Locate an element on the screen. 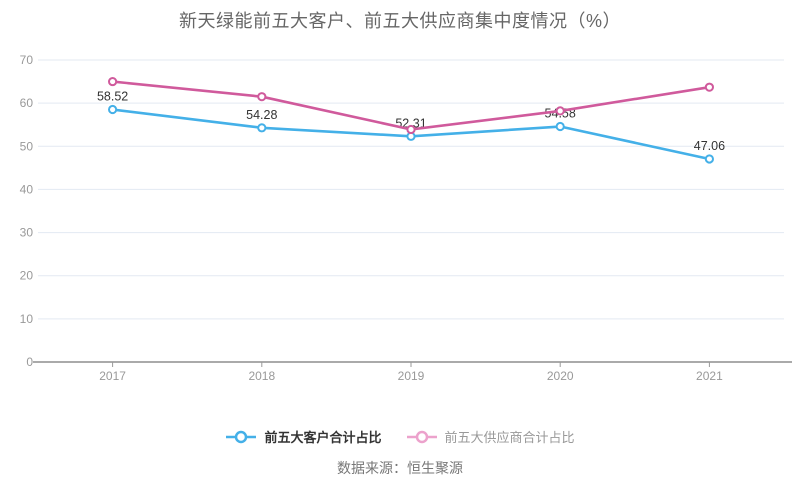 This screenshot has width=800, height=501. svg-text: 54.28 is located at coordinates (261, 115).